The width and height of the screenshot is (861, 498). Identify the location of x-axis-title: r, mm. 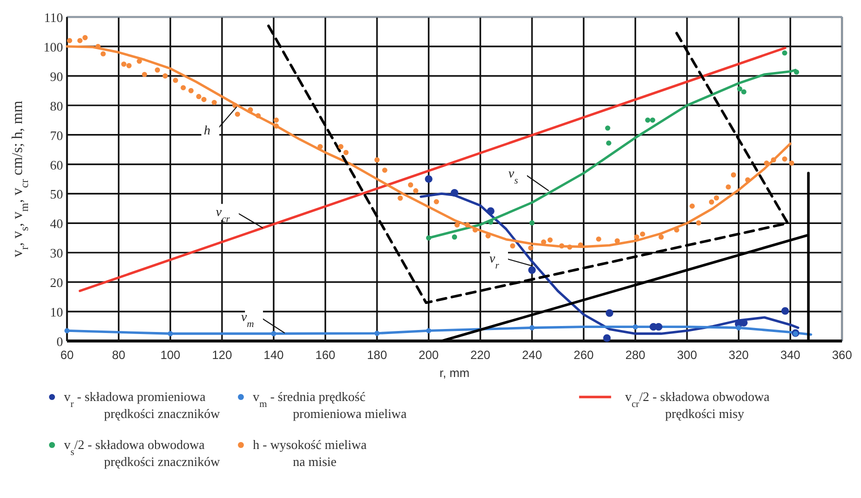
(455, 373).